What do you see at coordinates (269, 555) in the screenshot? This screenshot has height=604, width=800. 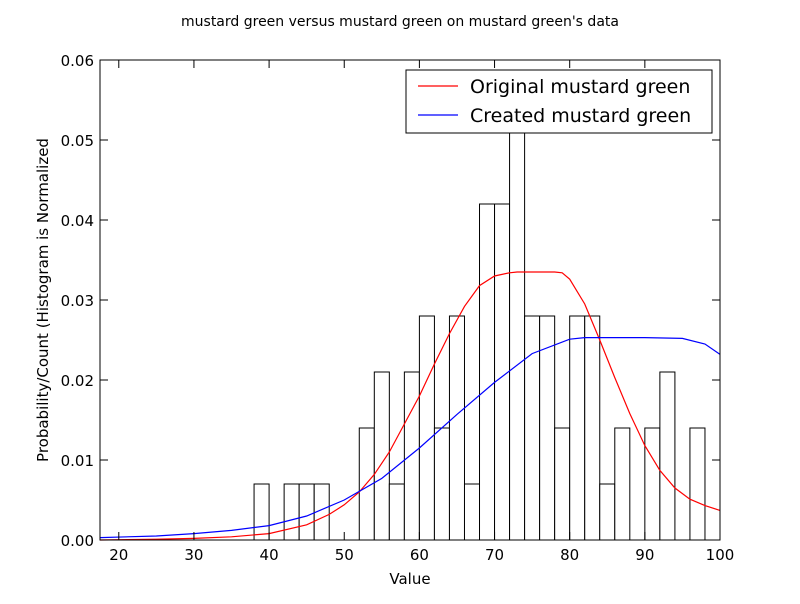 I see `x-tick-label: 40` at bounding box center [269, 555].